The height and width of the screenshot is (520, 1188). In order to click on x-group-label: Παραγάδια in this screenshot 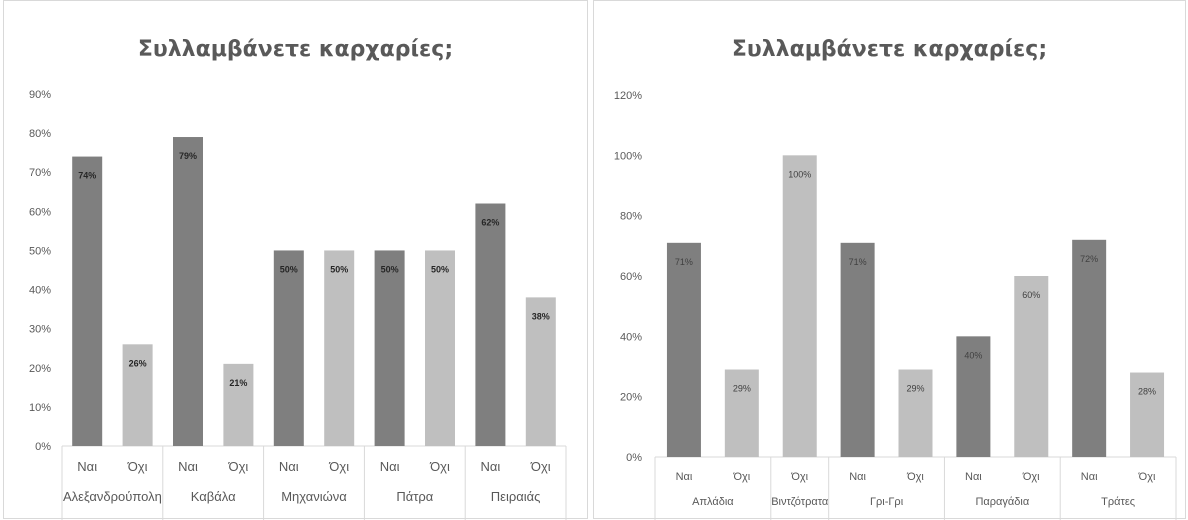, I will do `click(1002, 502)`.